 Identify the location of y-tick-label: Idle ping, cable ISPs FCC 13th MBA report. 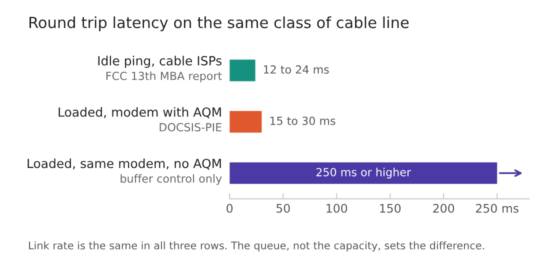
(160, 69).